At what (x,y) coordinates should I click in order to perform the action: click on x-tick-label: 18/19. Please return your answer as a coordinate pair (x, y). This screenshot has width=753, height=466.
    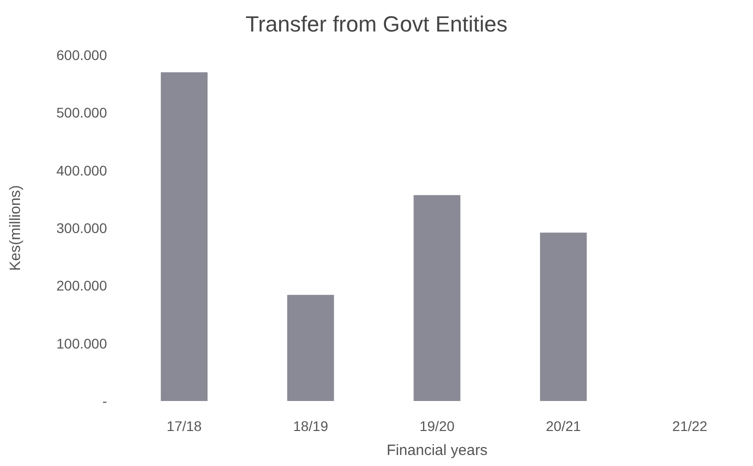
    Looking at the image, I should click on (310, 426).